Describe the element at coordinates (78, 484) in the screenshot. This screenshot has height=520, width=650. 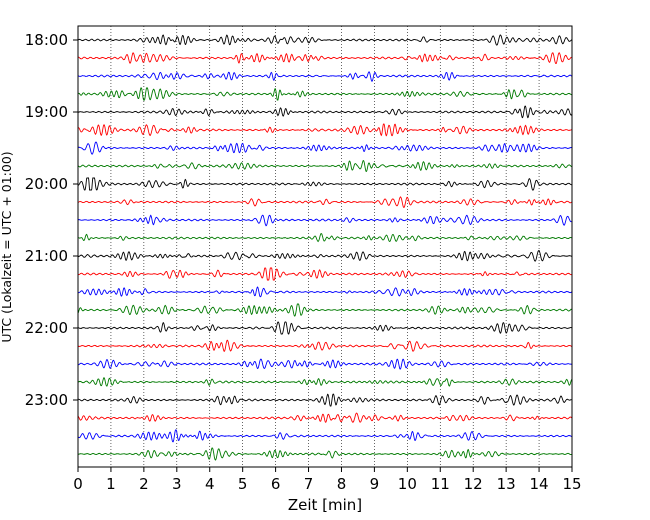
I see `x-tick-label: 0` at that location.